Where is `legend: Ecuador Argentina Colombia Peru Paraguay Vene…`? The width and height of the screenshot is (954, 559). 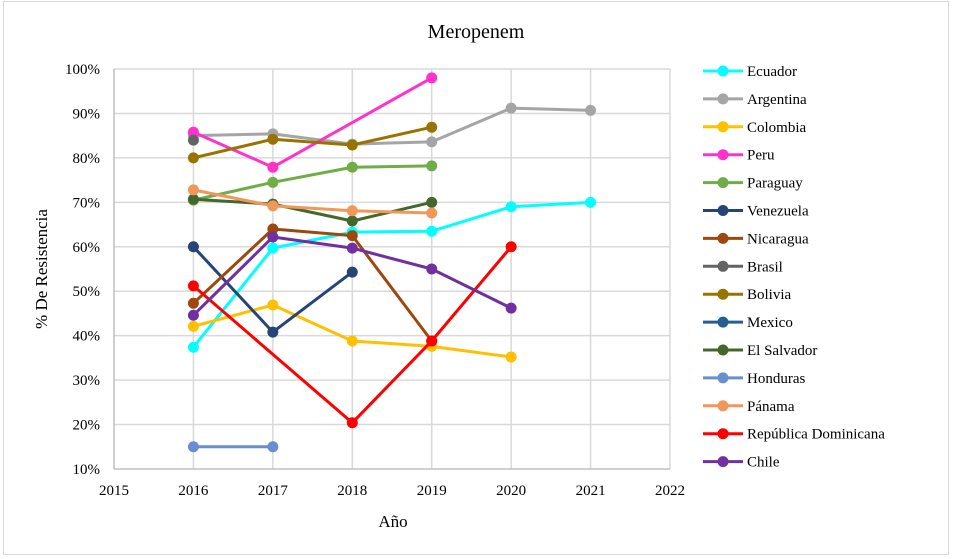 legend: Ecuador Argentina Colombia Peru Paraguay Vene… is located at coordinates (794, 267).